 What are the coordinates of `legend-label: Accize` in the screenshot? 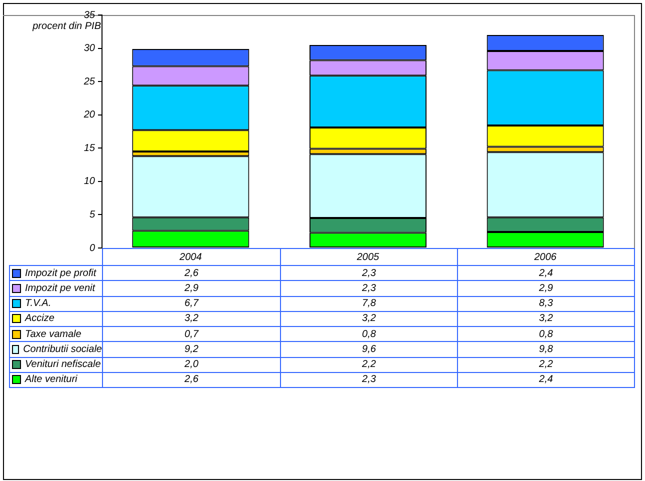 It's located at (39, 318).